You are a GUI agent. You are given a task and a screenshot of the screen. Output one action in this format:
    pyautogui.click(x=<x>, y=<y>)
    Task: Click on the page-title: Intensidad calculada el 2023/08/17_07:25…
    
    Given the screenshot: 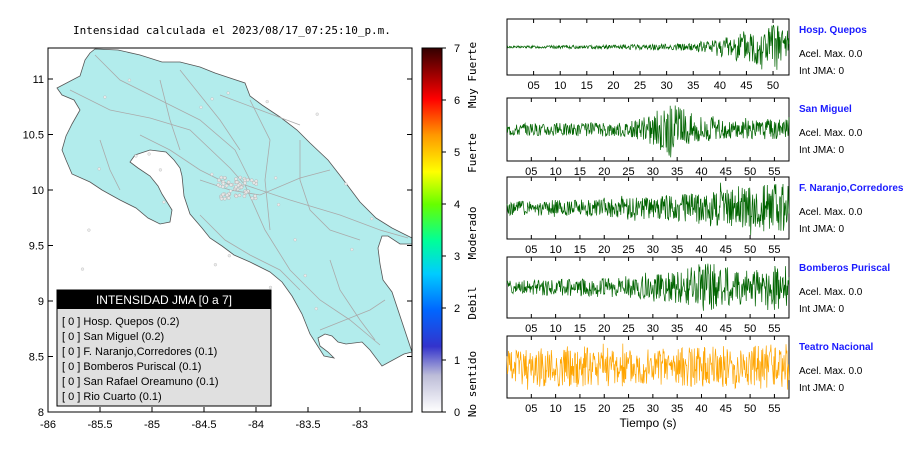 What is the action you would take?
    pyautogui.click(x=232, y=30)
    